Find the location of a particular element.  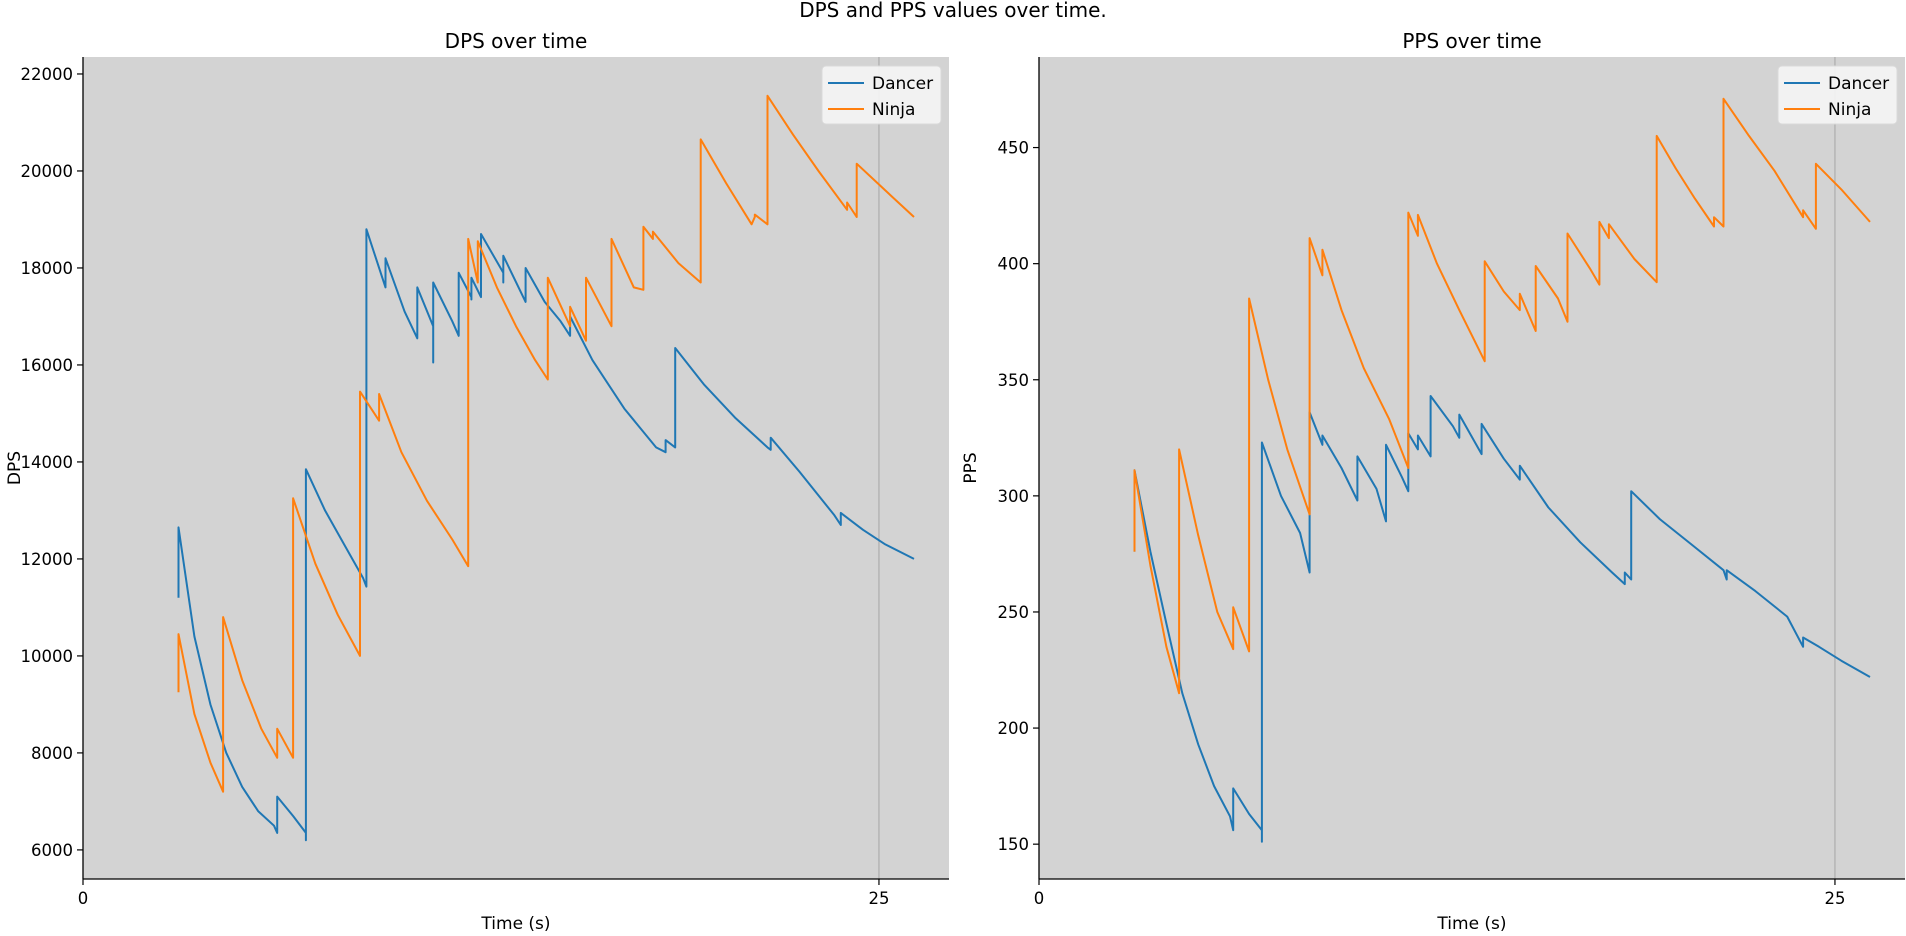

dps-y-tick-label: 18000 is located at coordinates (47, 268).